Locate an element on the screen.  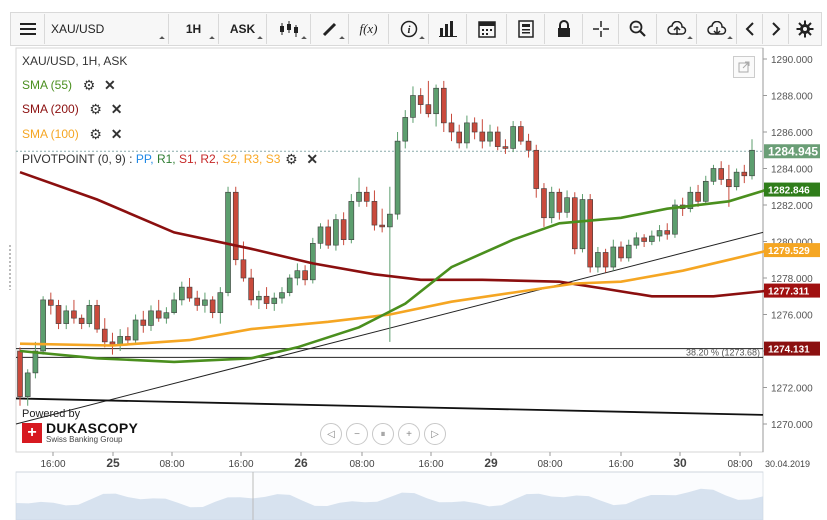
scroll-left-button is located at coordinates (750, 29).